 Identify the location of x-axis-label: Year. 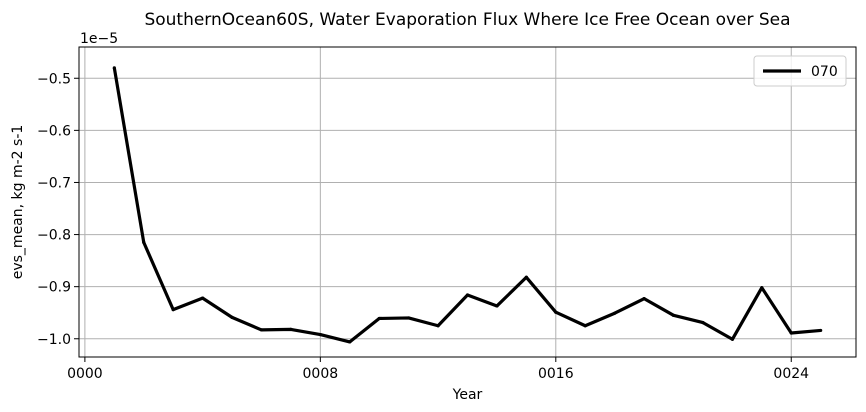
(467, 395).